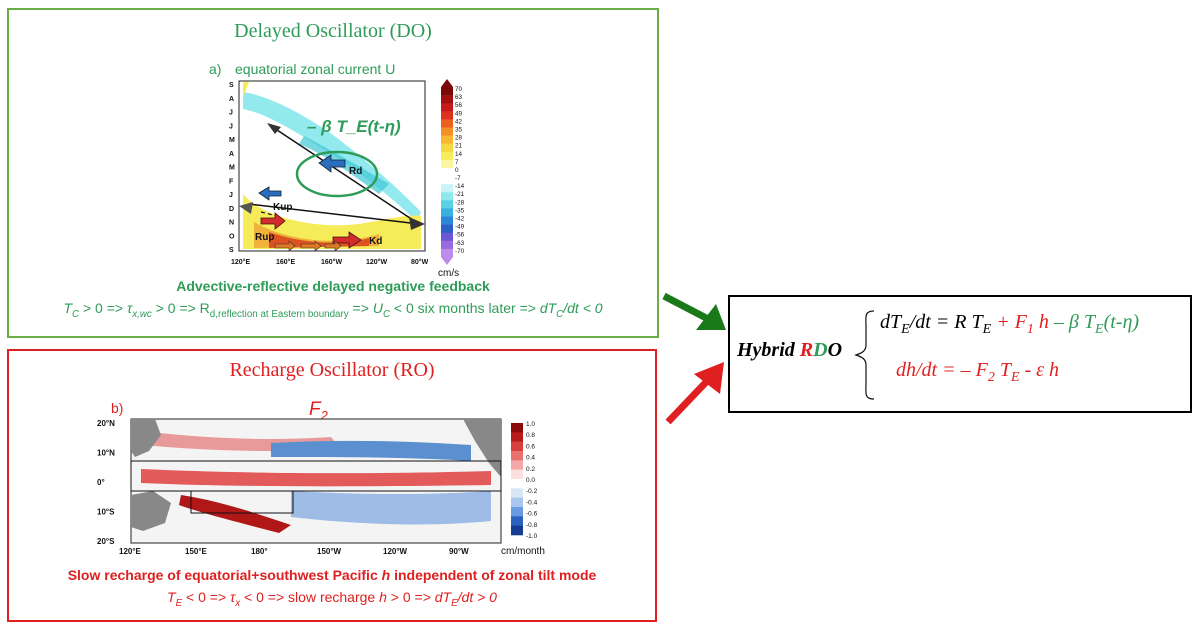 This screenshot has height=622, width=1195. I want to click on north-negative-band, so click(371, 450).